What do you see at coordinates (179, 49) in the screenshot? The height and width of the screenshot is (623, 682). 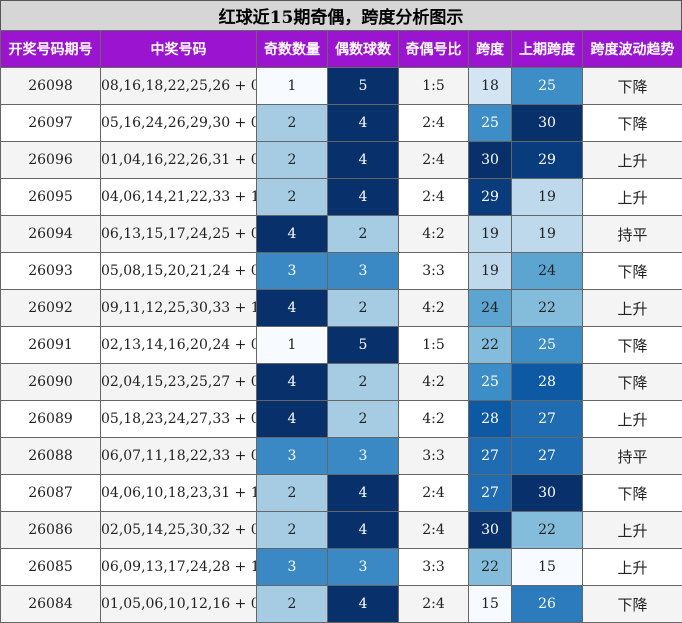 I see `header-numbers: 中奖号码` at bounding box center [179, 49].